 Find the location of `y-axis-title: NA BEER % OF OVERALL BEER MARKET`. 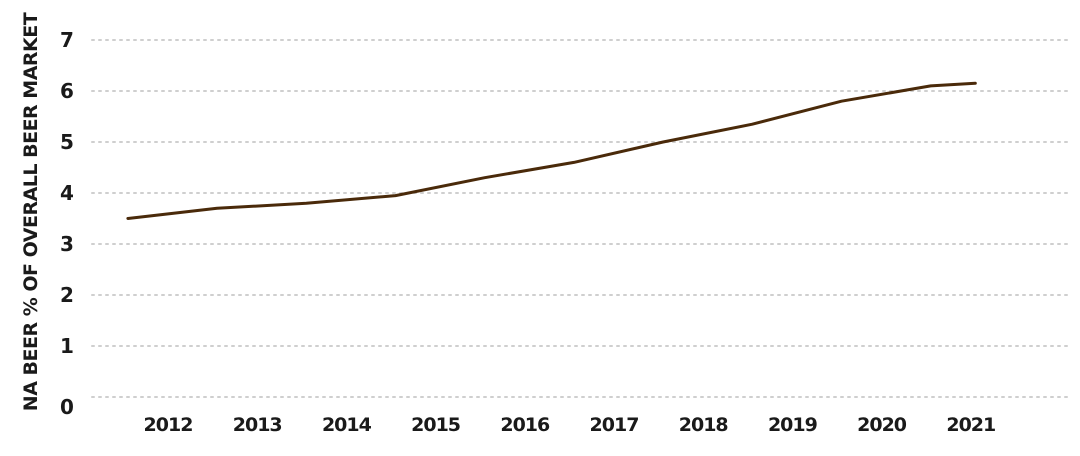

y-axis-title: NA BEER % OF OVERALL BEER MARKET is located at coordinates (31, 211).